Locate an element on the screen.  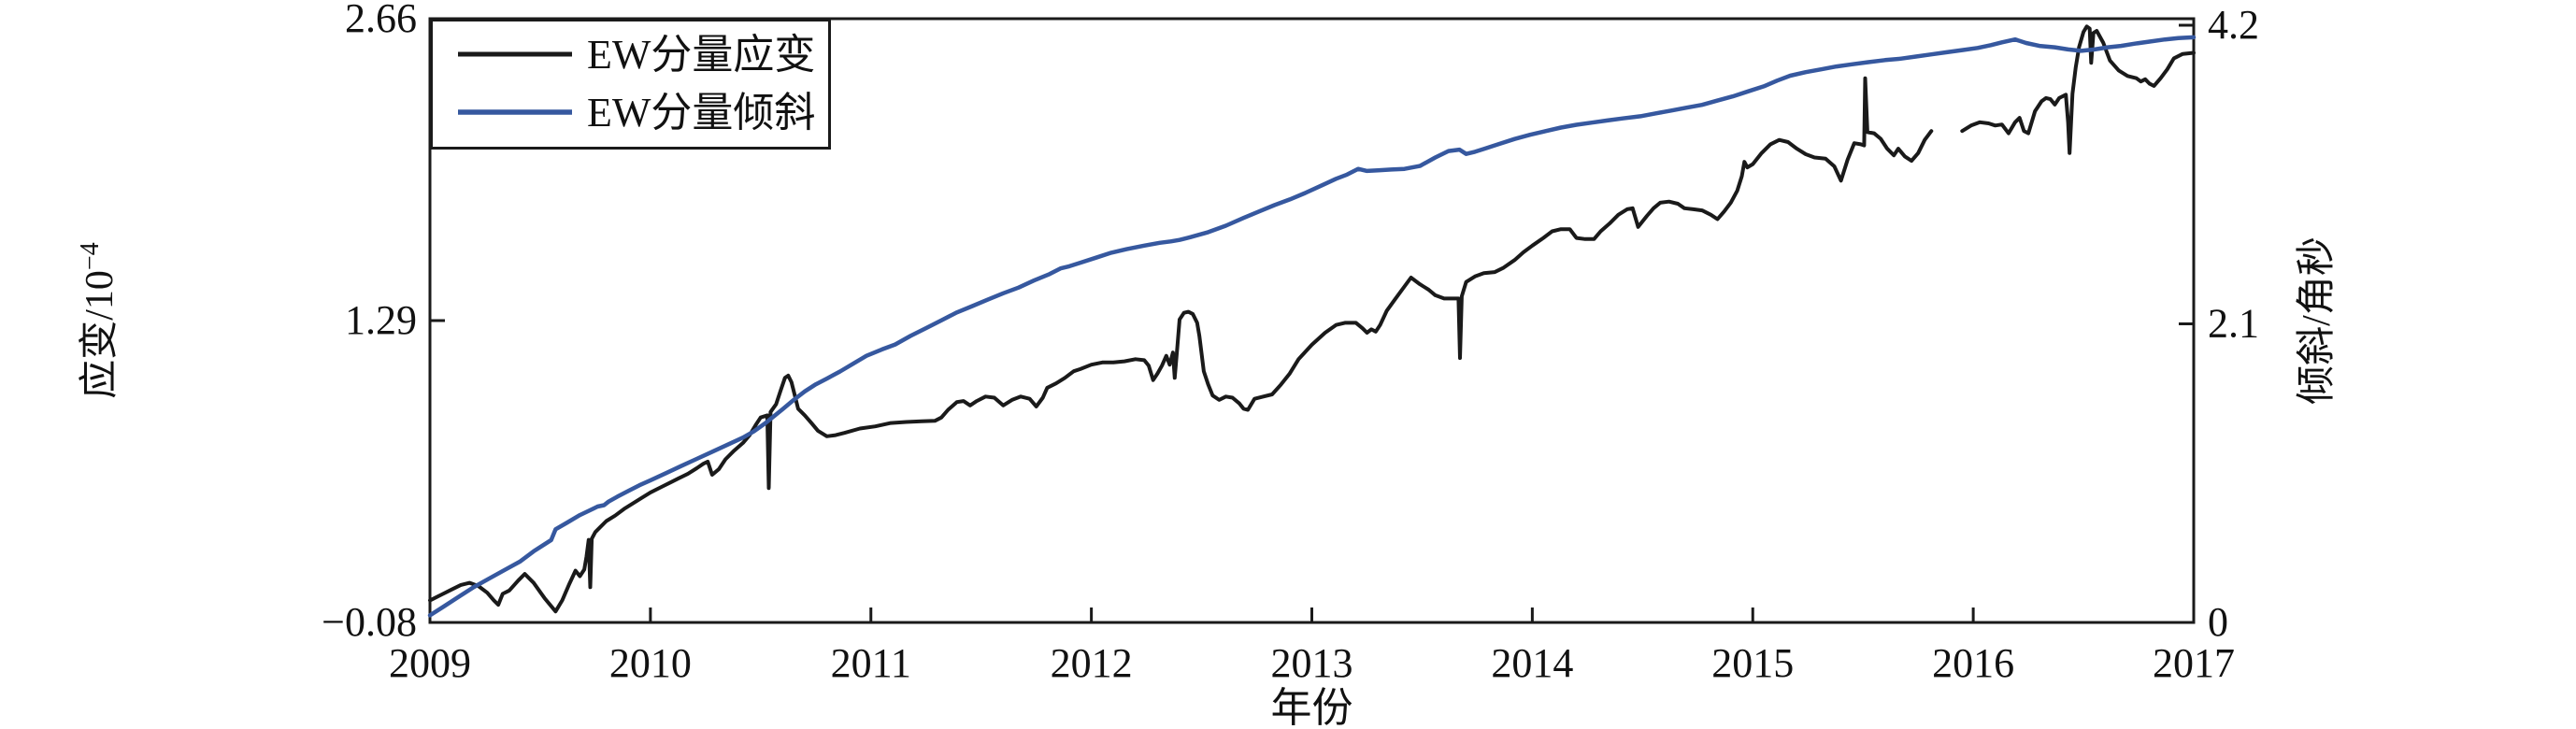
x-tick-label-2014: 2014 is located at coordinates (1532, 663).